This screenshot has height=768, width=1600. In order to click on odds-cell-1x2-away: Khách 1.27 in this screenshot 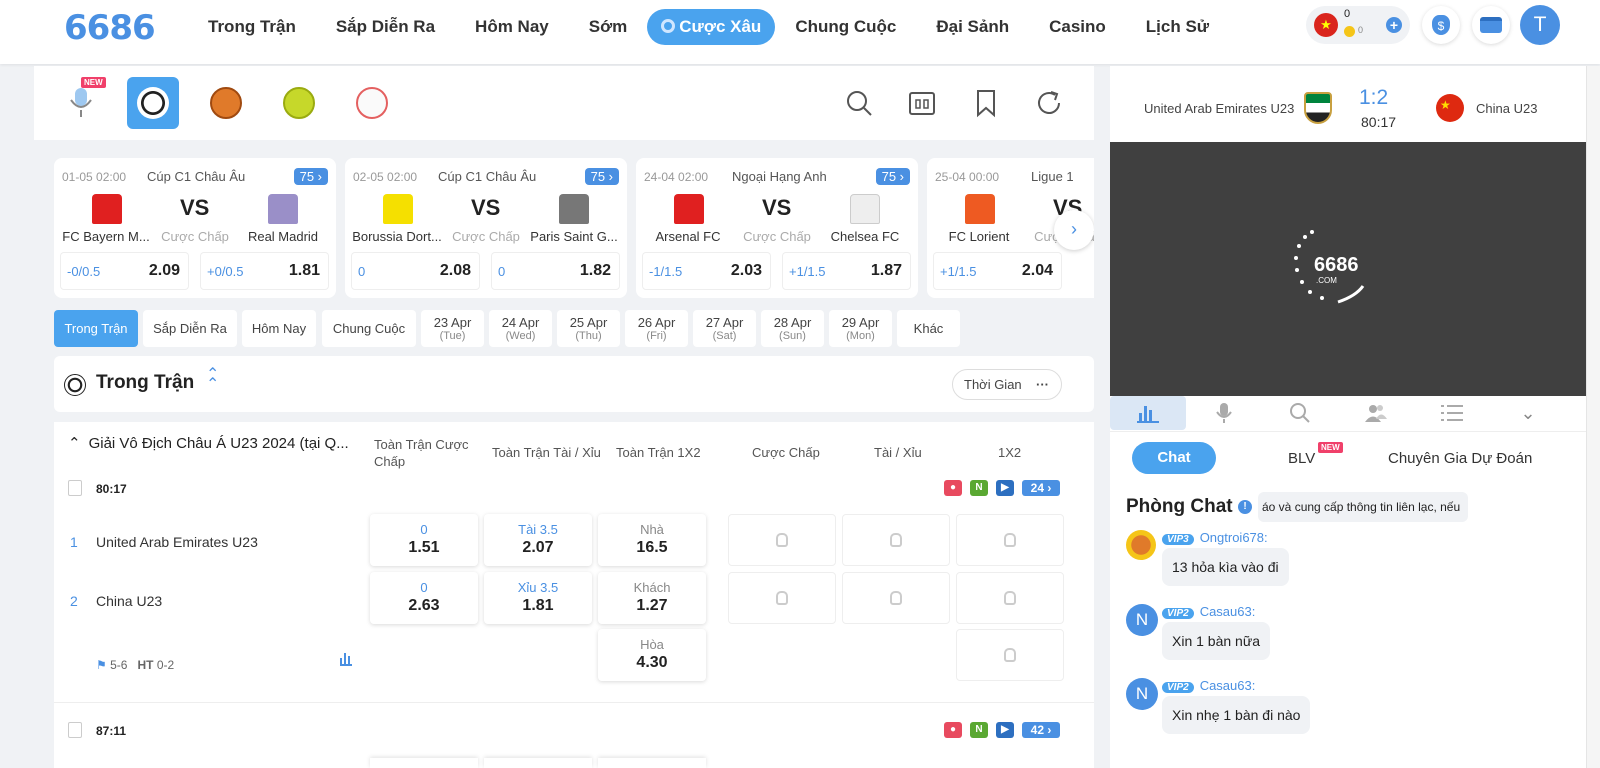, I will do `click(652, 598)`.